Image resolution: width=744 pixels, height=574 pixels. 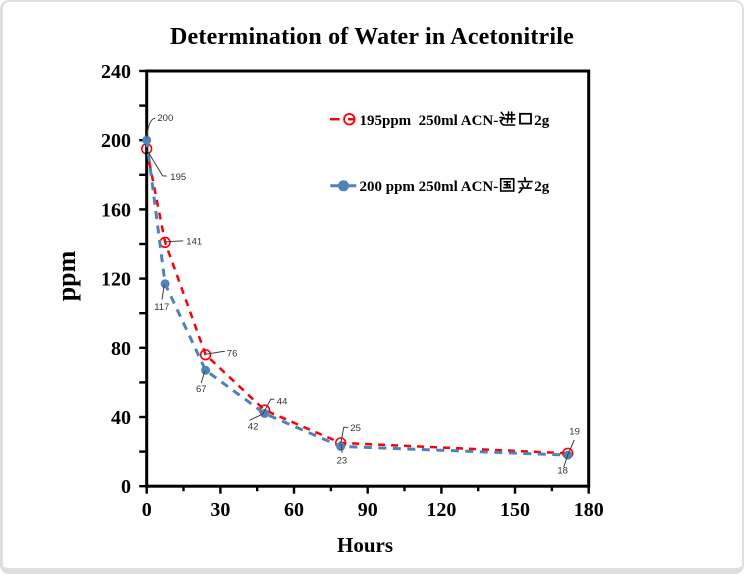 What do you see at coordinates (116, 72) in the screenshot?
I see `svg-text: 240` at bounding box center [116, 72].